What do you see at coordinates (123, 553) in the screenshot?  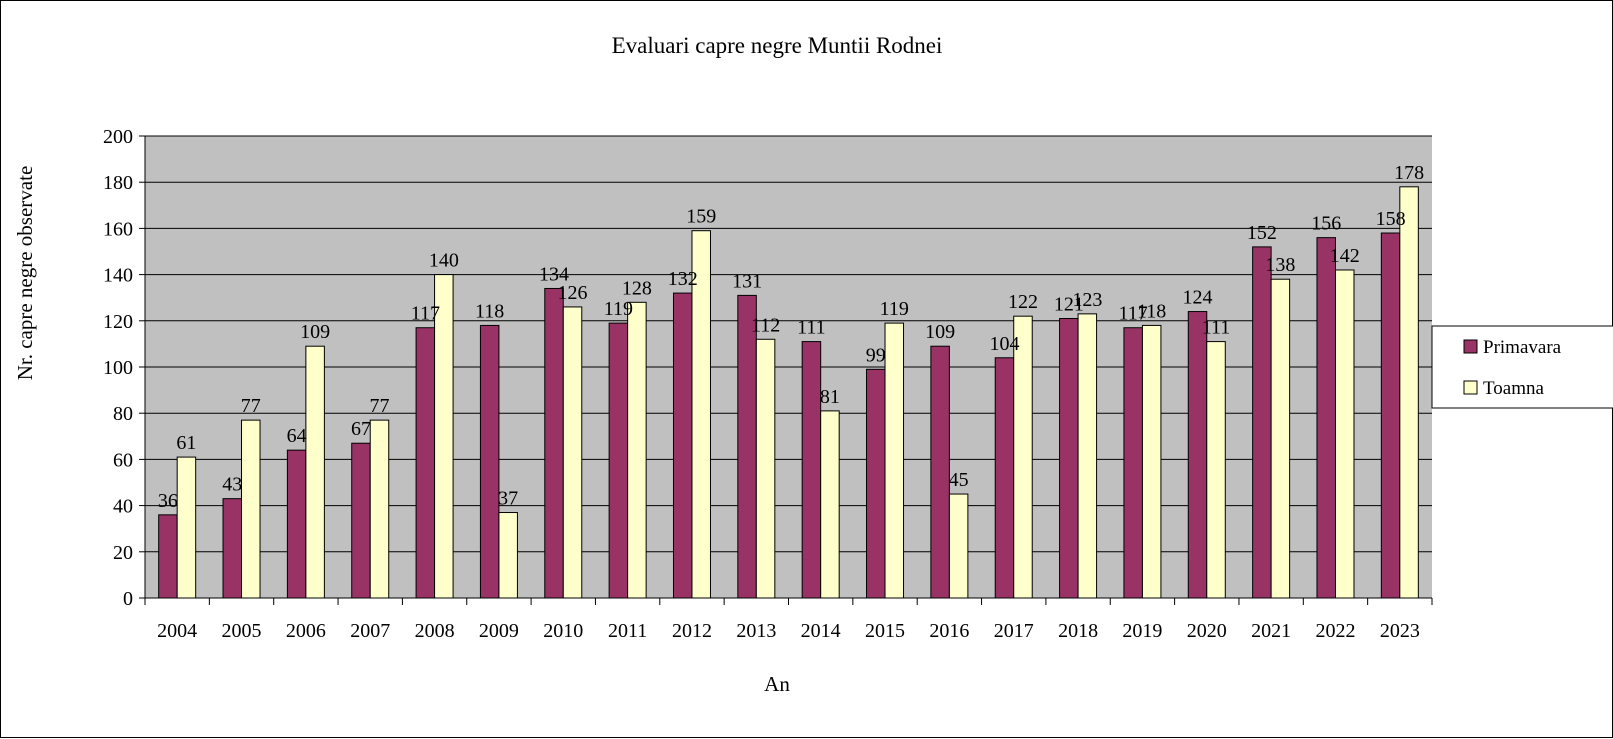 I see `y-tick-label: 20` at bounding box center [123, 553].